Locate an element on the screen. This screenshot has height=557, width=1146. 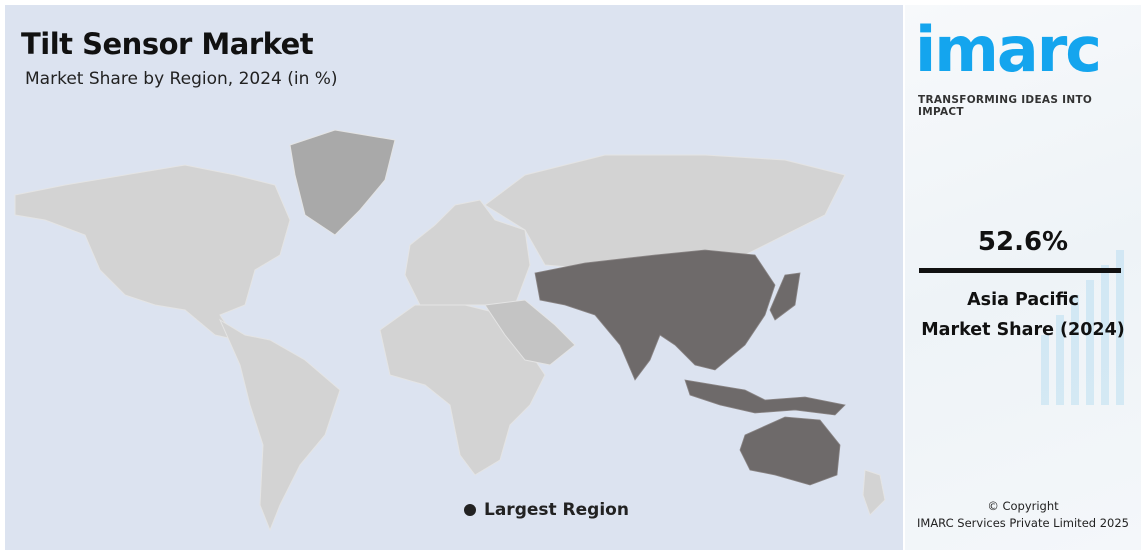
page-title: Tilt Sensor Market is located at coordinates (167, 44).